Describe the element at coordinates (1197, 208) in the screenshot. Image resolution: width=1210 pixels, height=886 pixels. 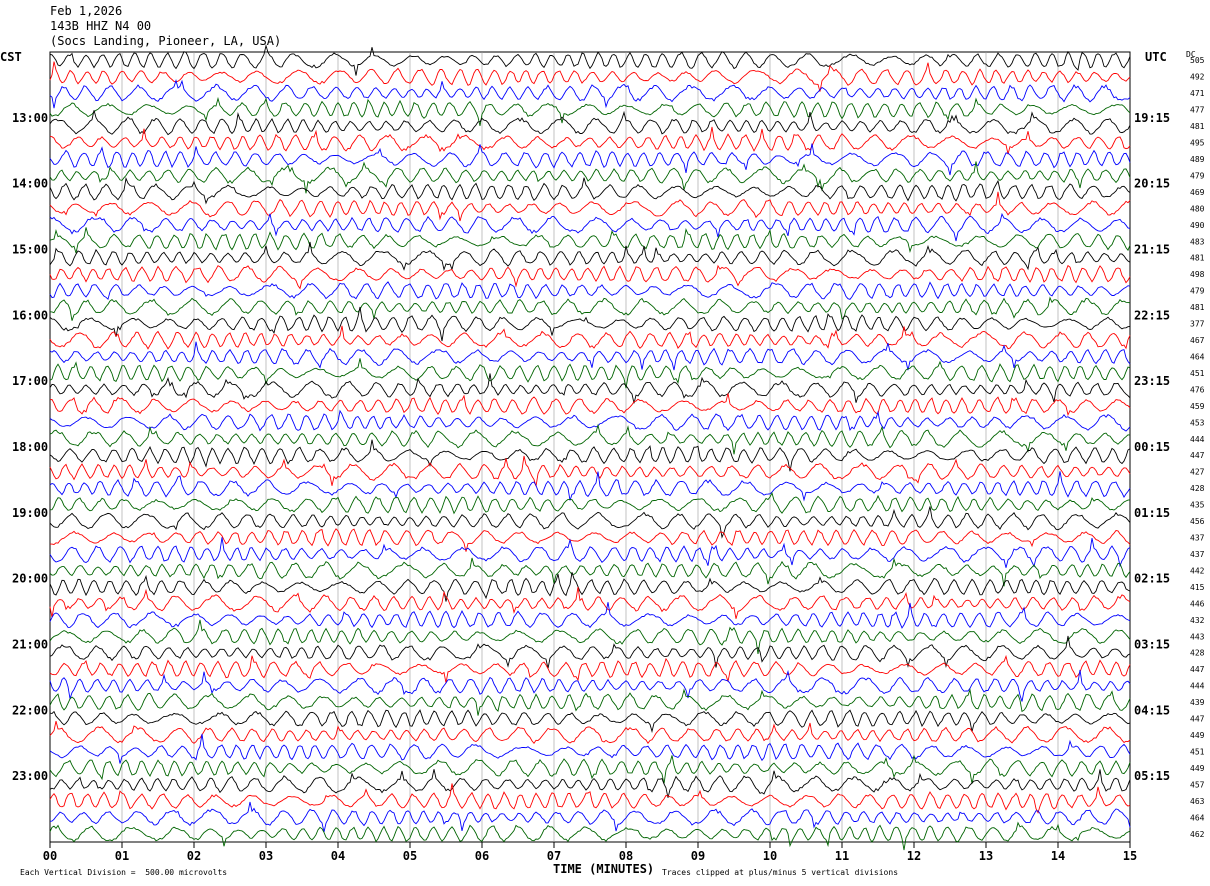
I see `dc-offset-label: 480` at that location.